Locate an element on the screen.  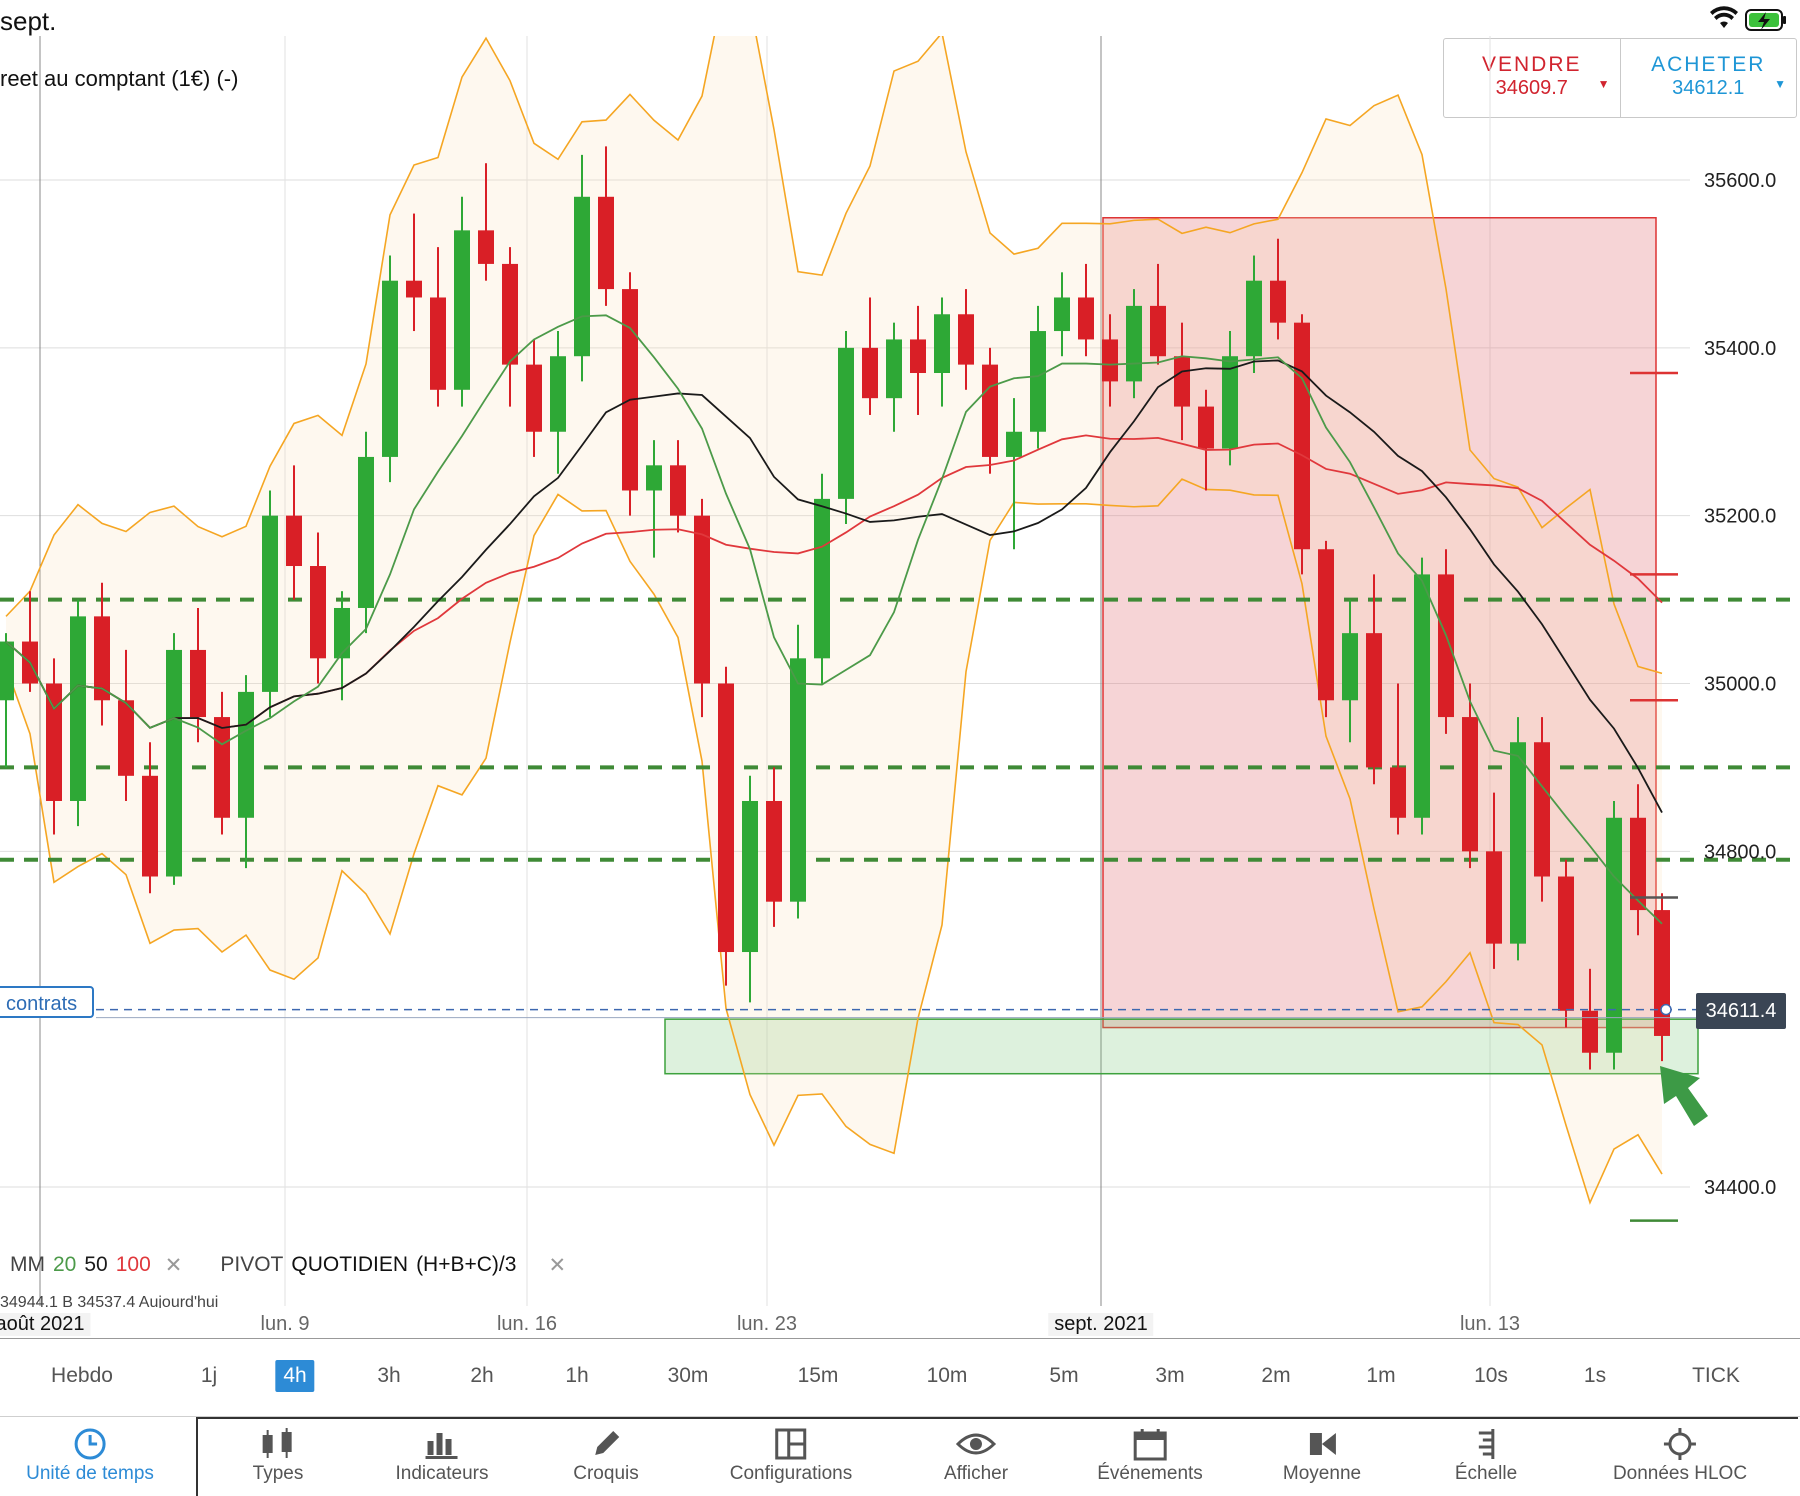
hloc-info: 34944.1 B 34537.4 Aujourd'hui is located at coordinates (109, 1301).